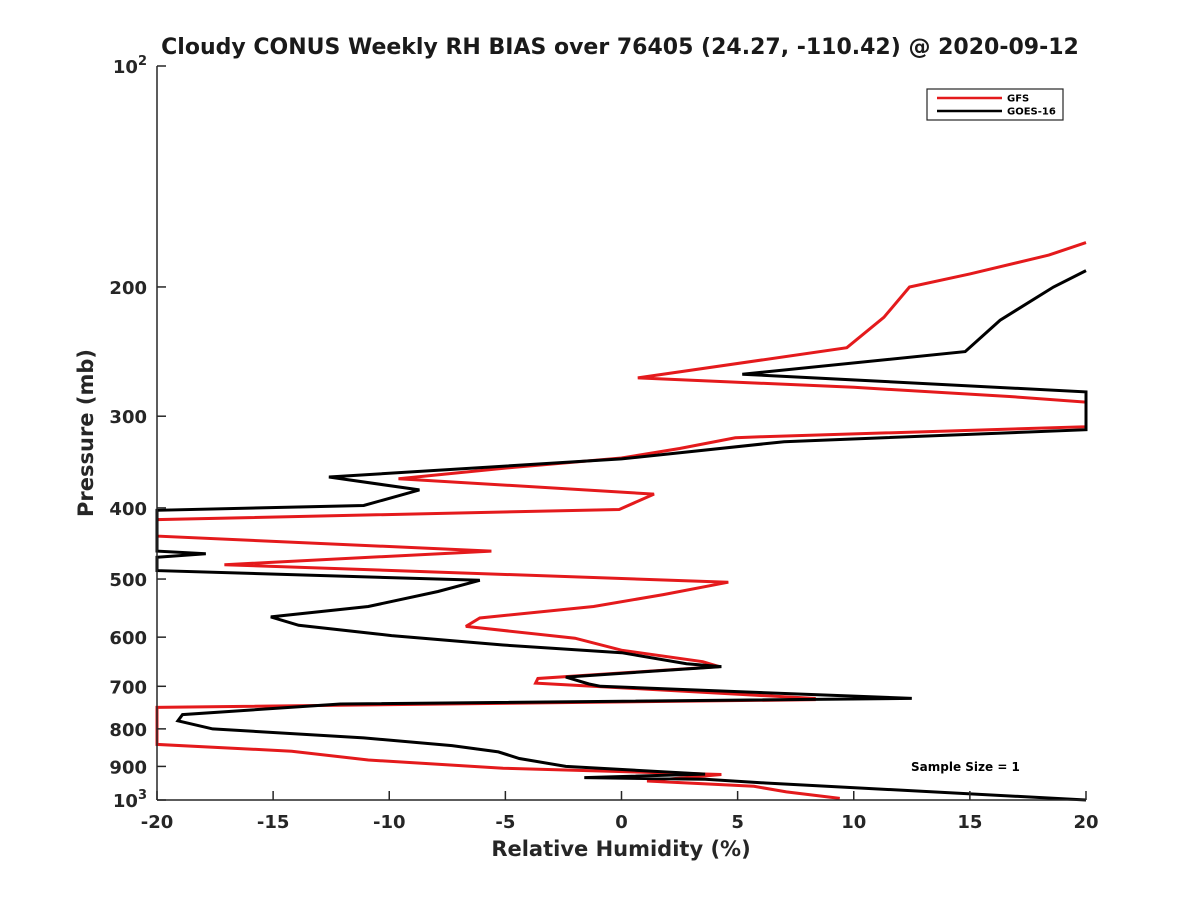 The height and width of the screenshot is (900, 1200). I want to click on x-tick-label: 20, so click(1085, 822).